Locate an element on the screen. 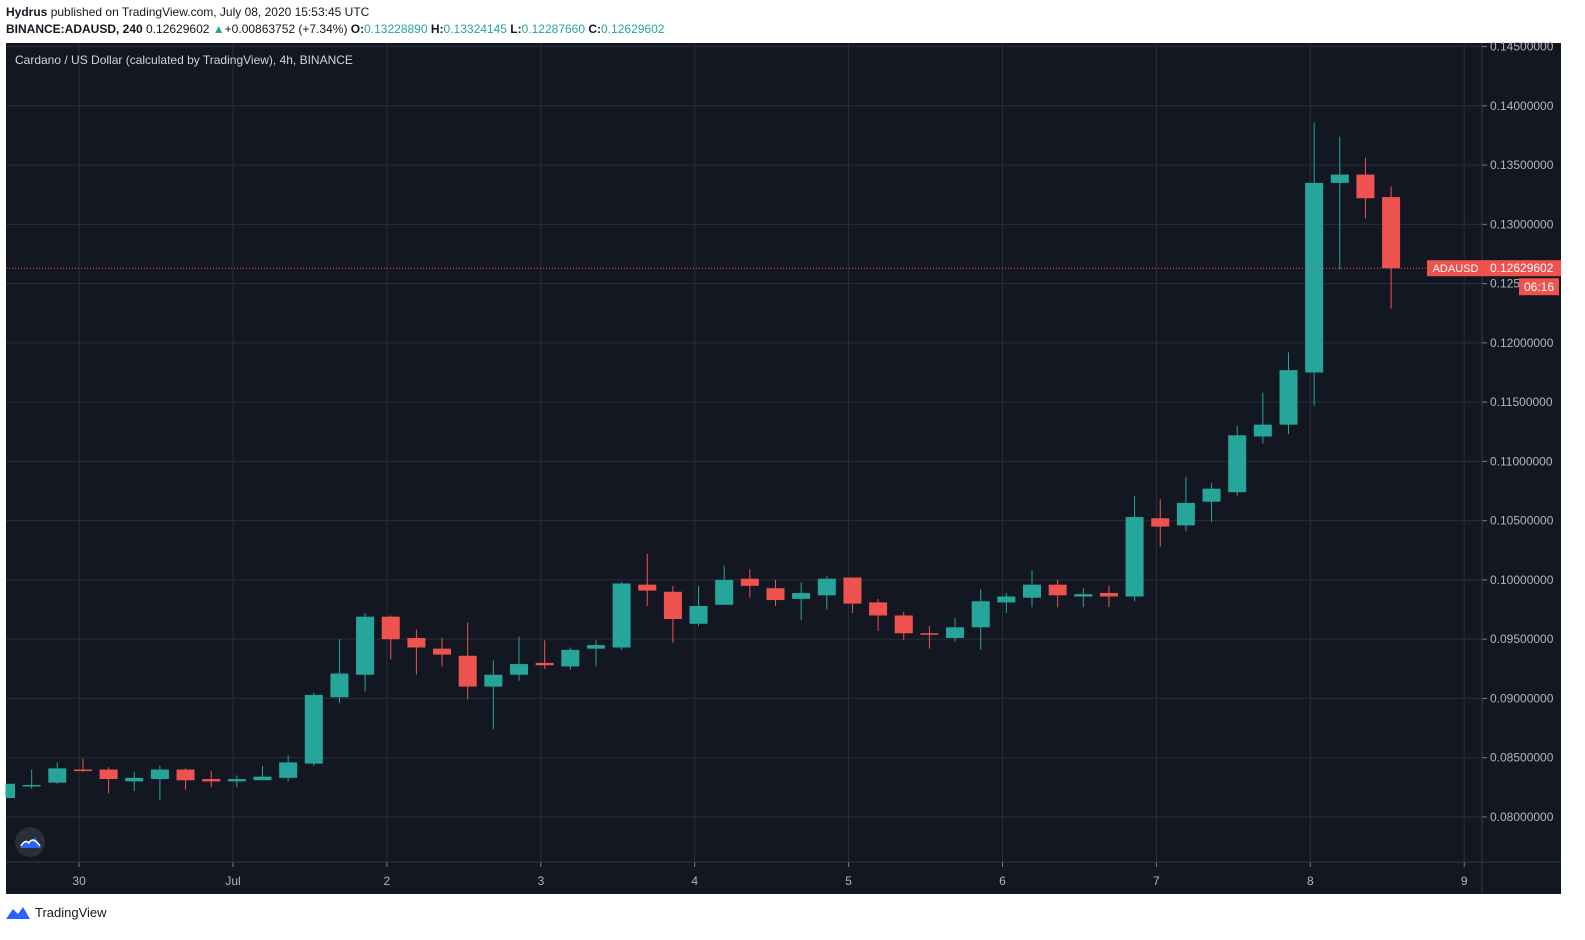  last-price: 0.12629602 is located at coordinates (178, 29).